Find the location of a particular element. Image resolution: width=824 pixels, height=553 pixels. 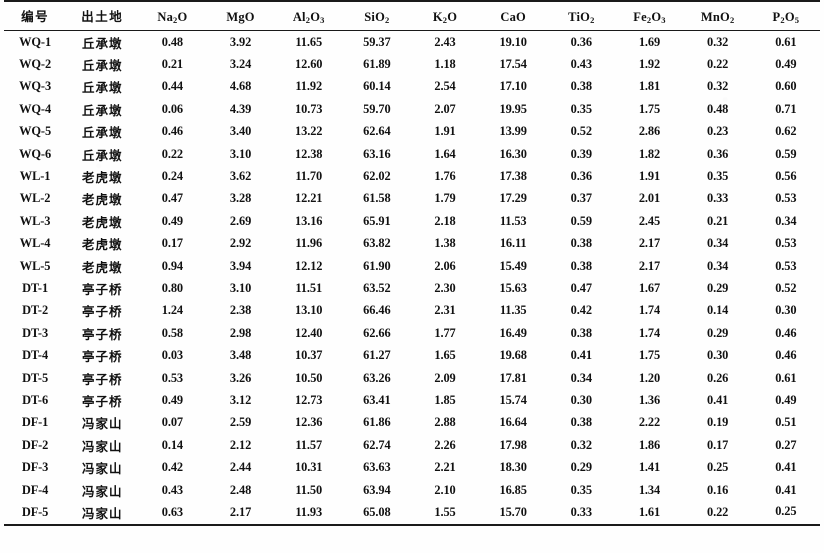

cell-id: DT-3 is located at coordinates (35, 333).